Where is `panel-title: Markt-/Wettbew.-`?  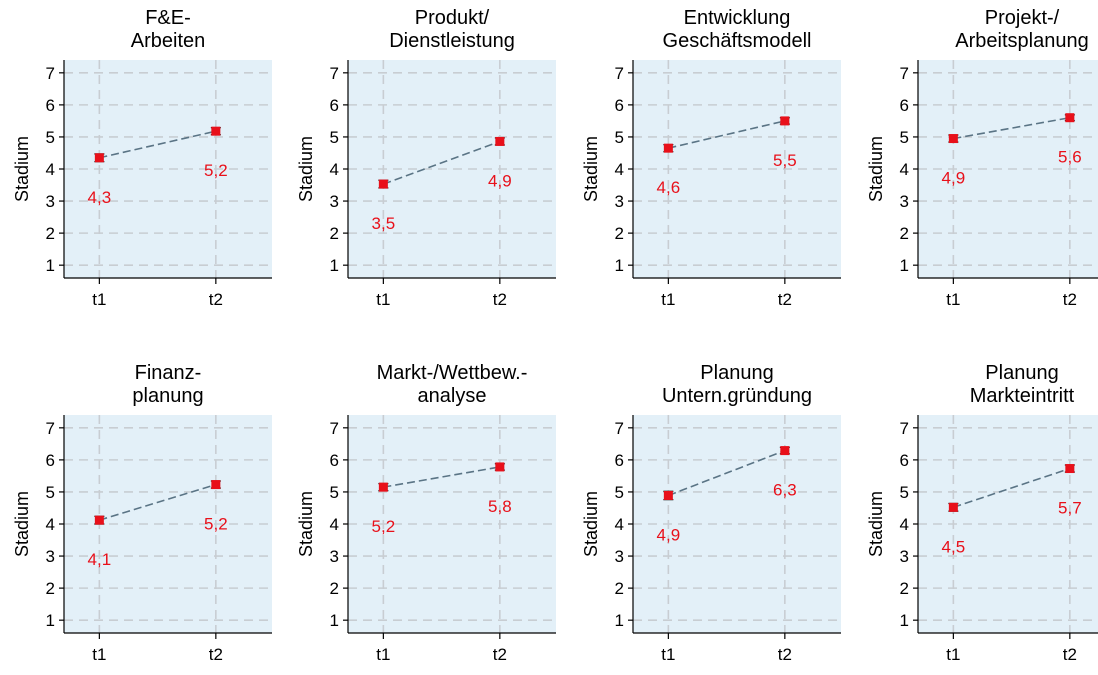 panel-title: Markt-/Wettbew.- is located at coordinates (452, 373).